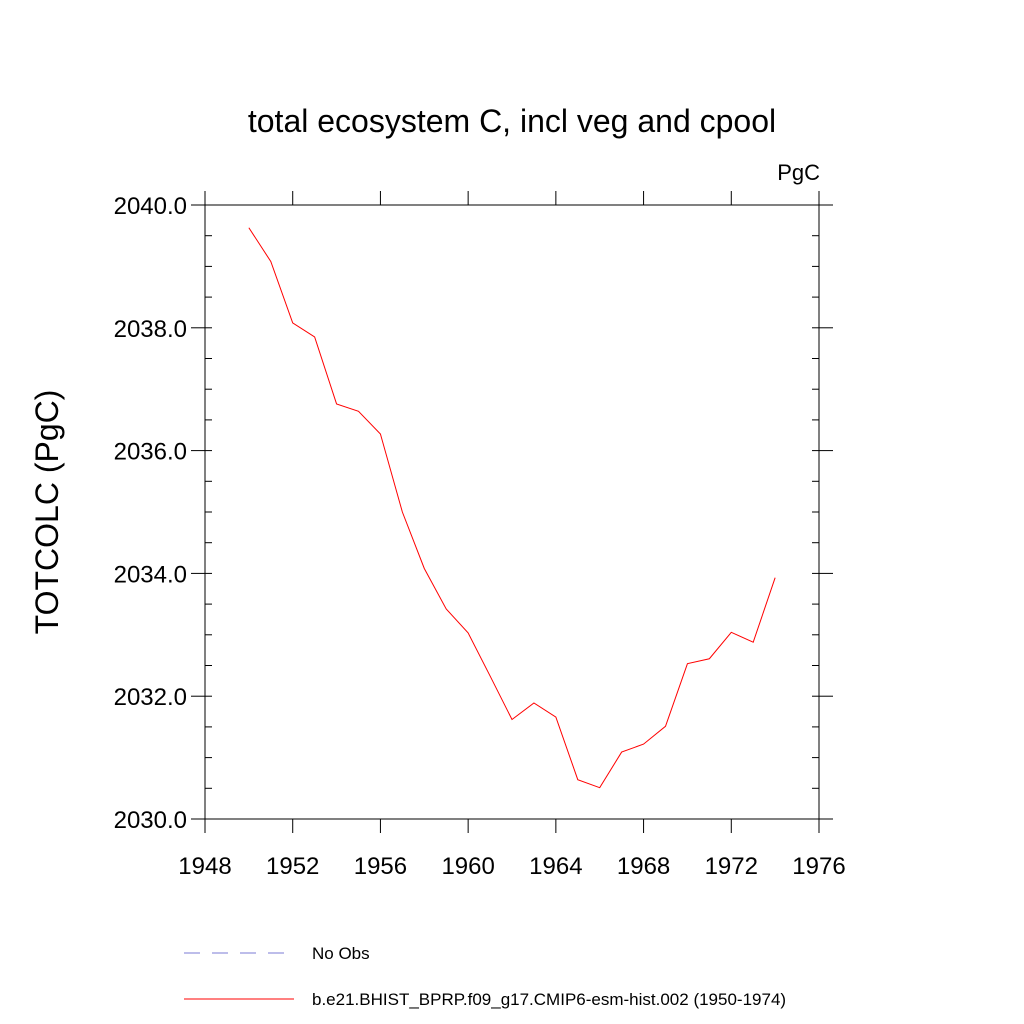 The width and height of the screenshot is (1024, 1024). Describe the element at coordinates (512, 121) in the screenshot. I see `chart-title: total ecosystem C, incl veg and cpool` at that location.